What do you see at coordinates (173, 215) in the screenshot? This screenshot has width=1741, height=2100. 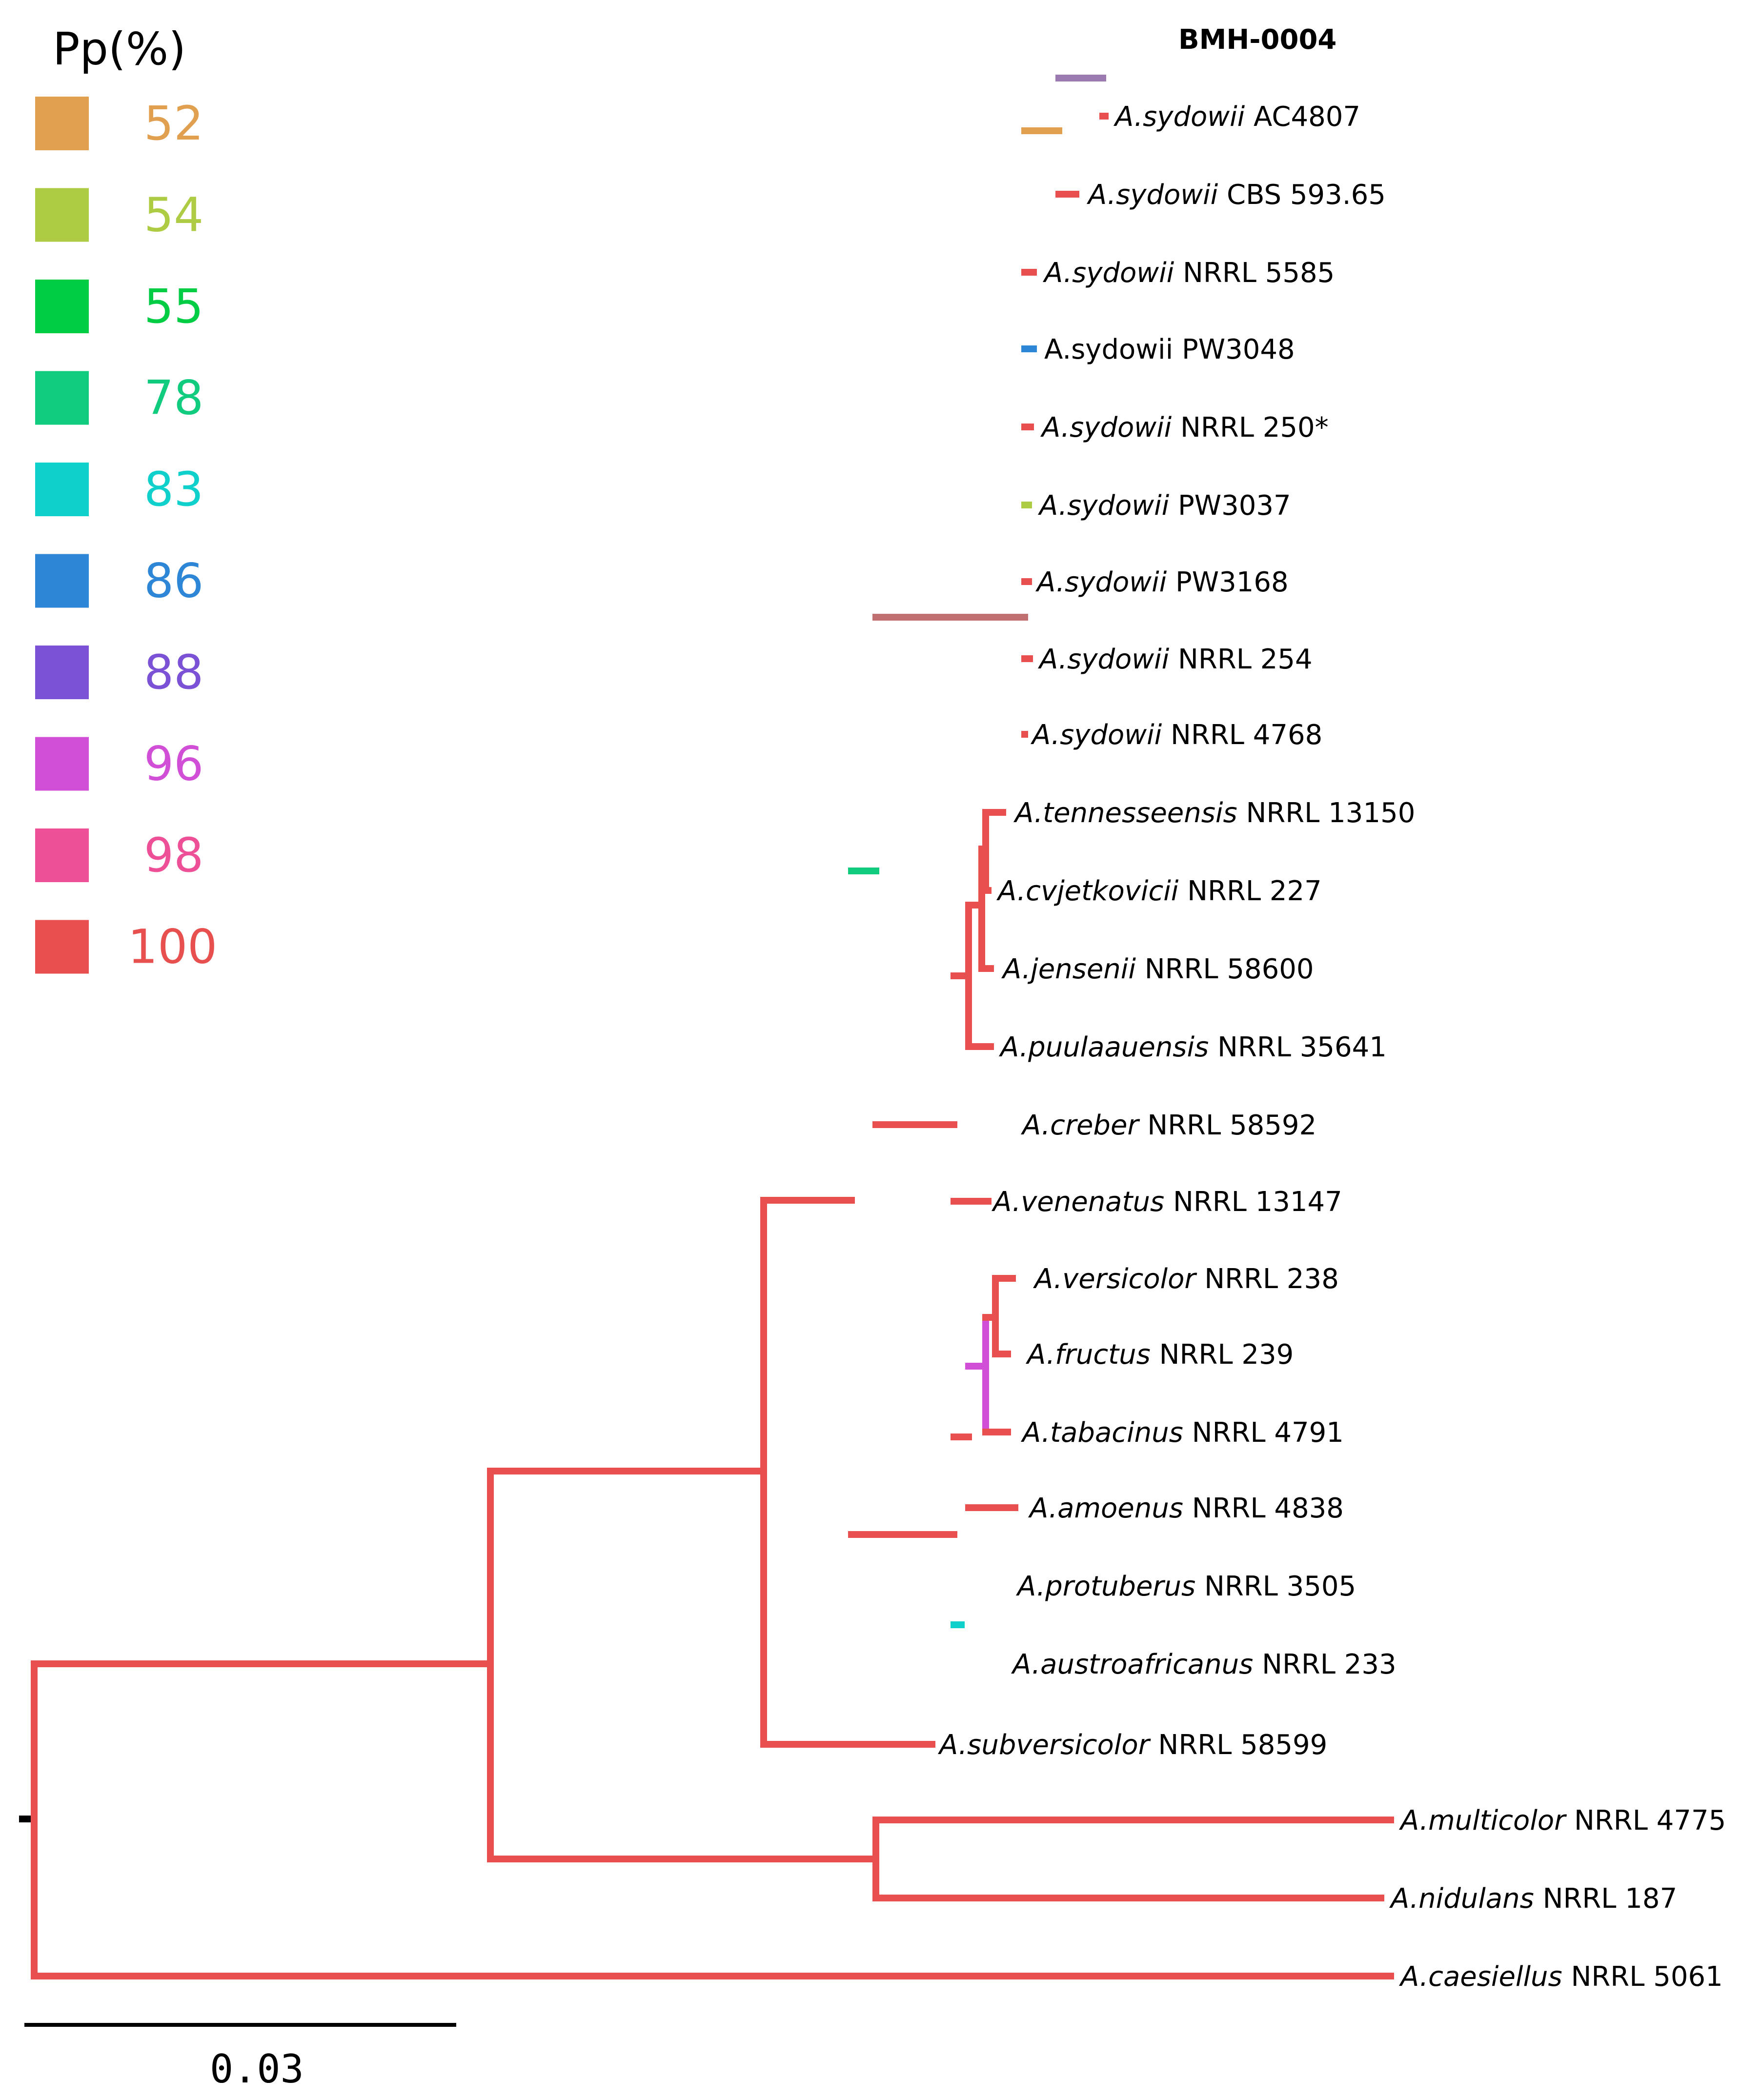 I see `legend-value: 54` at bounding box center [173, 215].